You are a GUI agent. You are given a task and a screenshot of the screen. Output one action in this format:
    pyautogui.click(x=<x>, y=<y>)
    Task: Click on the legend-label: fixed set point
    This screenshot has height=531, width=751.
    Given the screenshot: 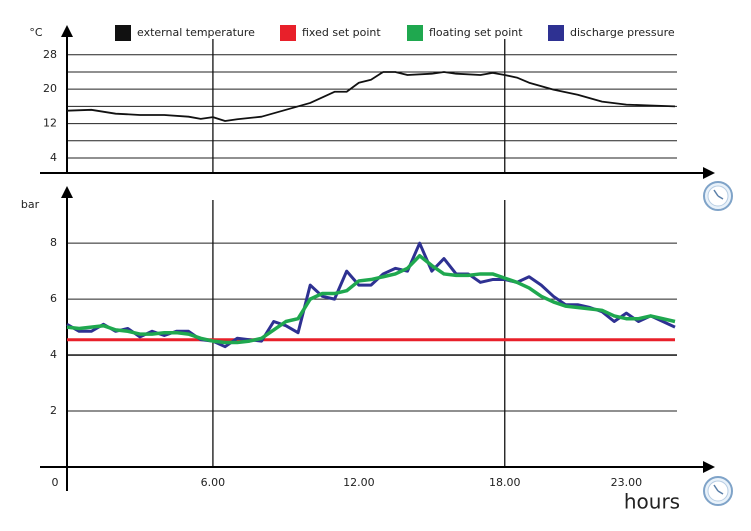 What is the action you would take?
    pyautogui.click(x=341, y=32)
    